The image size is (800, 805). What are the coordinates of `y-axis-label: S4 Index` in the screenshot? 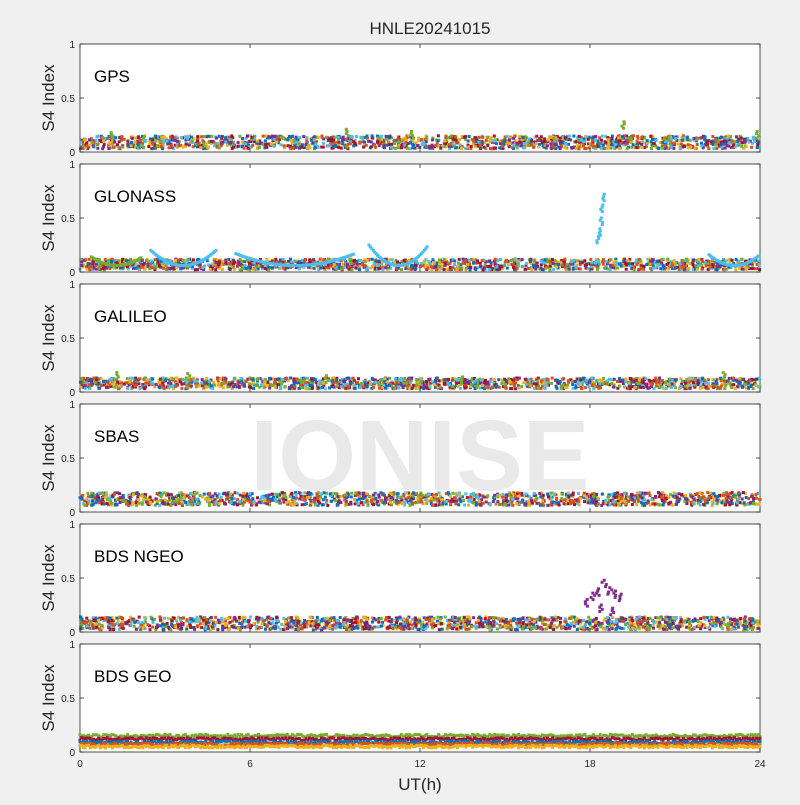 It's located at (48, 218).